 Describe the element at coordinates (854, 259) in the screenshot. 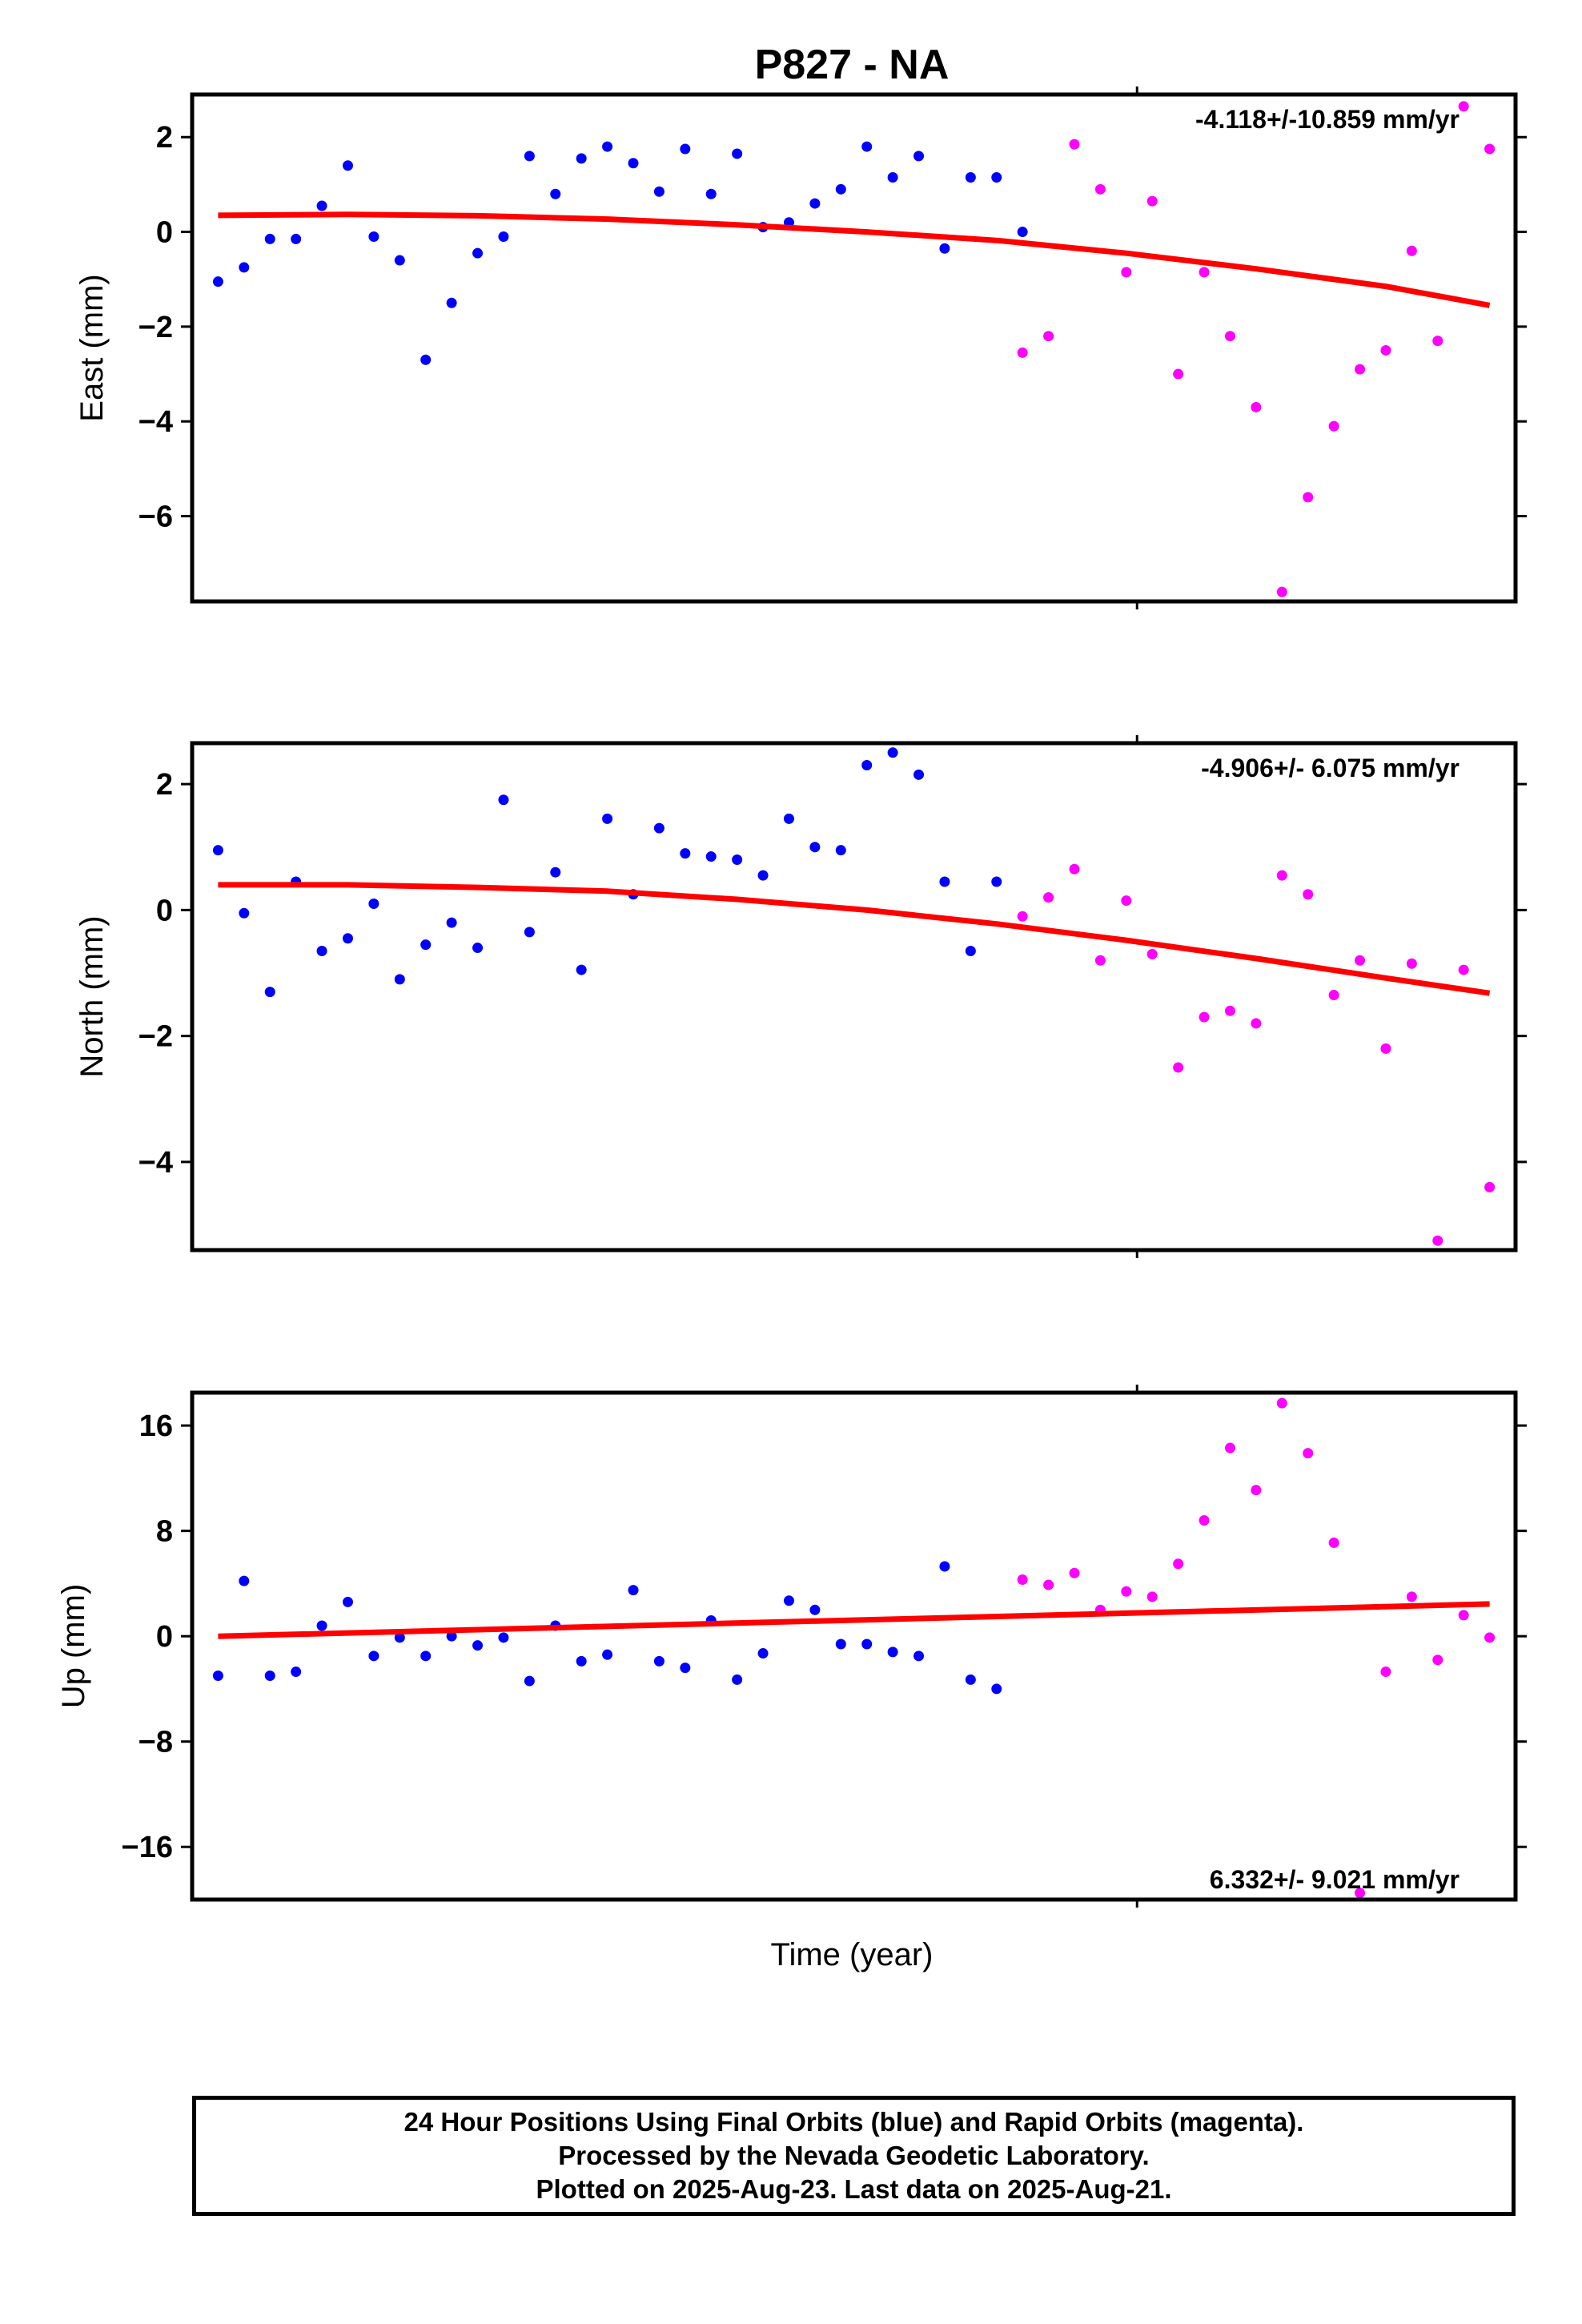

I see `east-trend-line` at that location.